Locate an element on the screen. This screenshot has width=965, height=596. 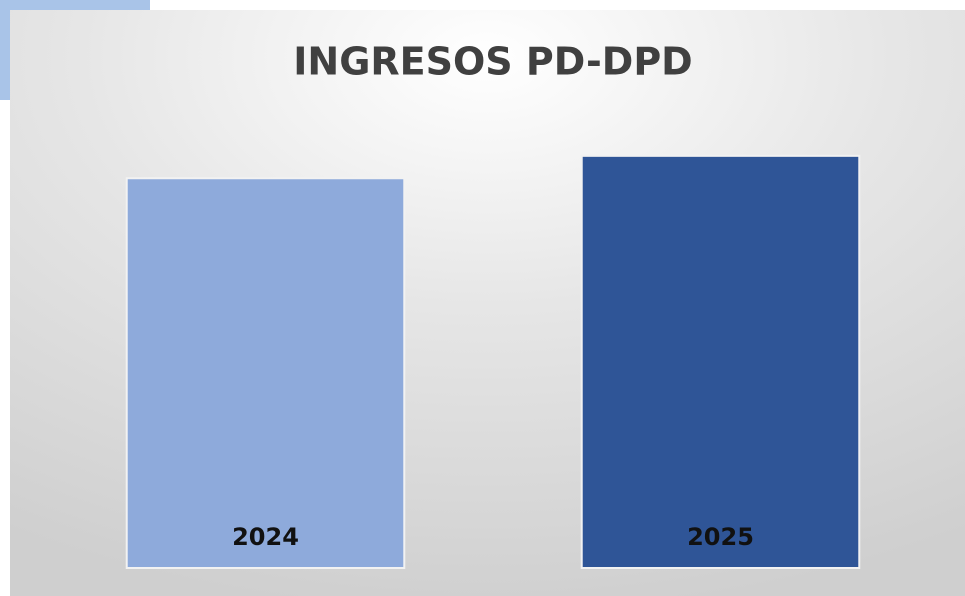
x-tick-label: 2024 is located at coordinates (265, 537).